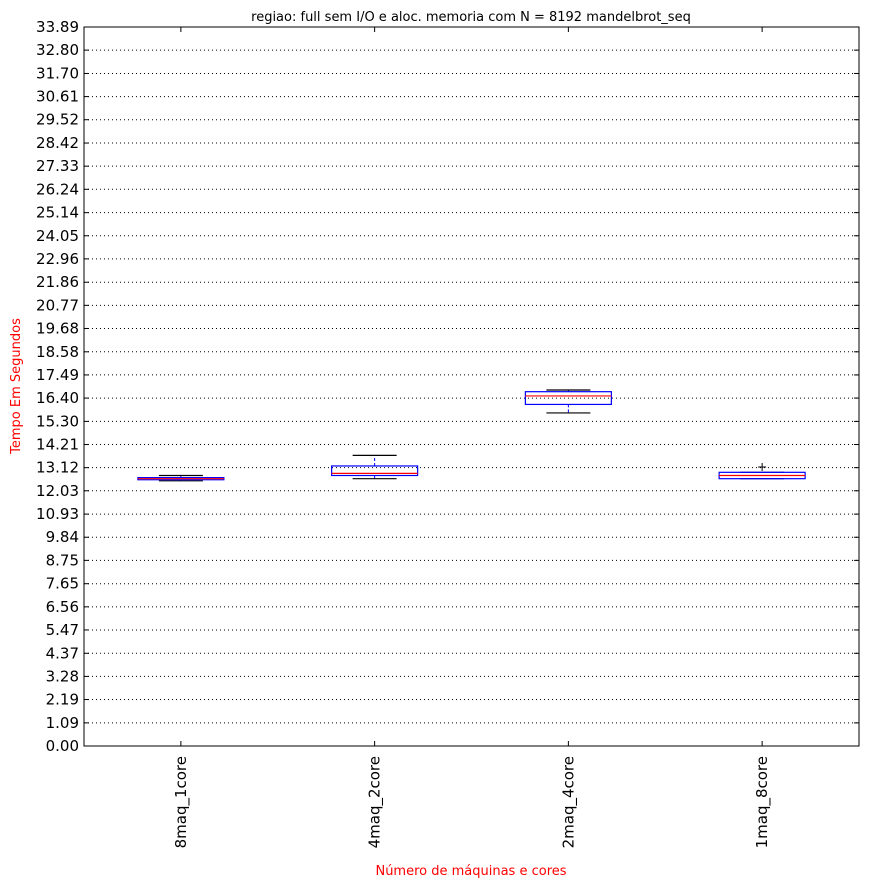  What do you see at coordinates (57, 143) in the screenshot?
I see `y-tick-label: 28.42` at bounding box center [57, 143].